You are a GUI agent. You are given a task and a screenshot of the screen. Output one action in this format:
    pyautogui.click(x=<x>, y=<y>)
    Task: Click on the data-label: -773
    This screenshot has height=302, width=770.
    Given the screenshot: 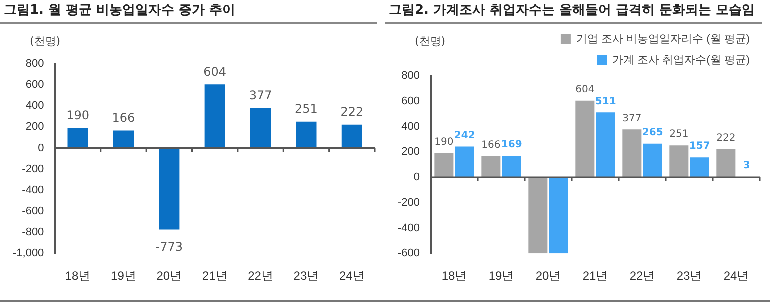 What is the action you would take?
    pyautogui.click(x=170, y=247)
    